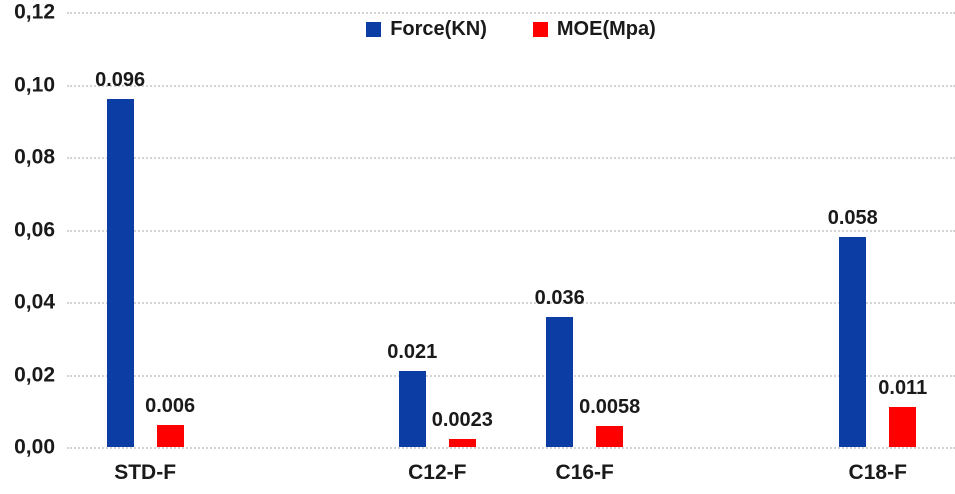 The height and width of the screenshot is (494, 955). What do you see at coordinates (34, 374) in the screenshot?
I see `y-axis-tick-label: 0,02` at bounding box center [34, 374].